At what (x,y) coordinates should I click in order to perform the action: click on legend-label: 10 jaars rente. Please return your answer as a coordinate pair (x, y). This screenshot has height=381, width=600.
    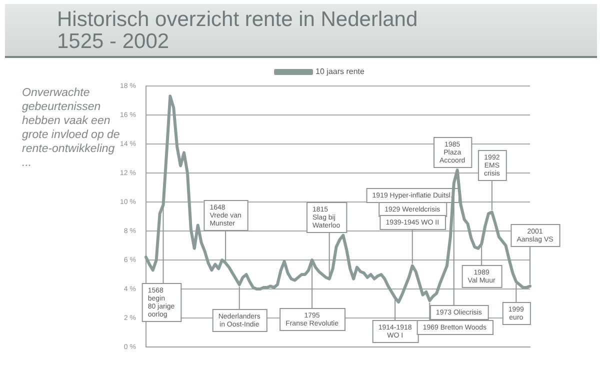
    Looking at the image, I should click on (341, 71).